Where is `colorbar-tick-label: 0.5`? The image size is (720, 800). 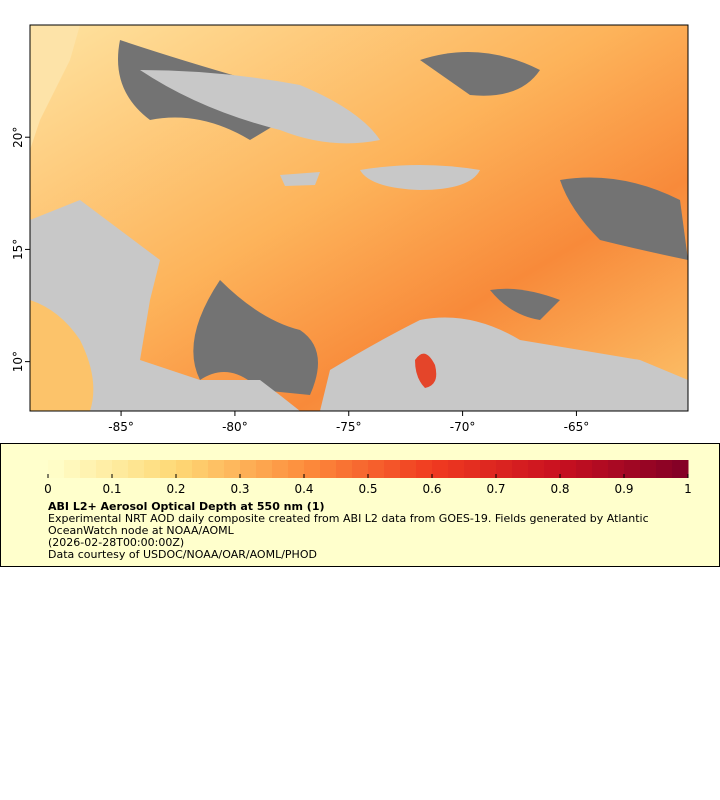
colorbar-tick-label: 0.5 is located at coordinates (367, 489).